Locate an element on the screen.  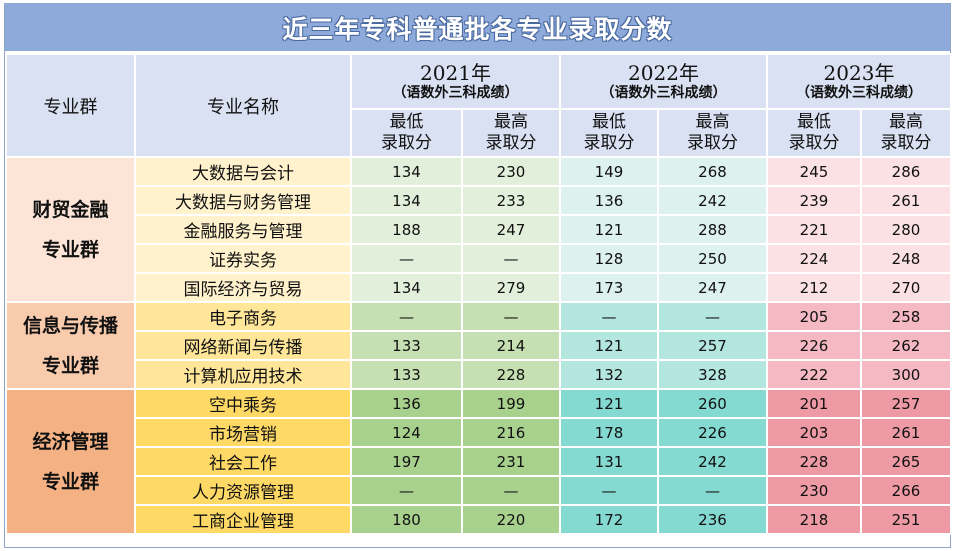
max-score-cell: 328 is located at coordinates (712, 374).